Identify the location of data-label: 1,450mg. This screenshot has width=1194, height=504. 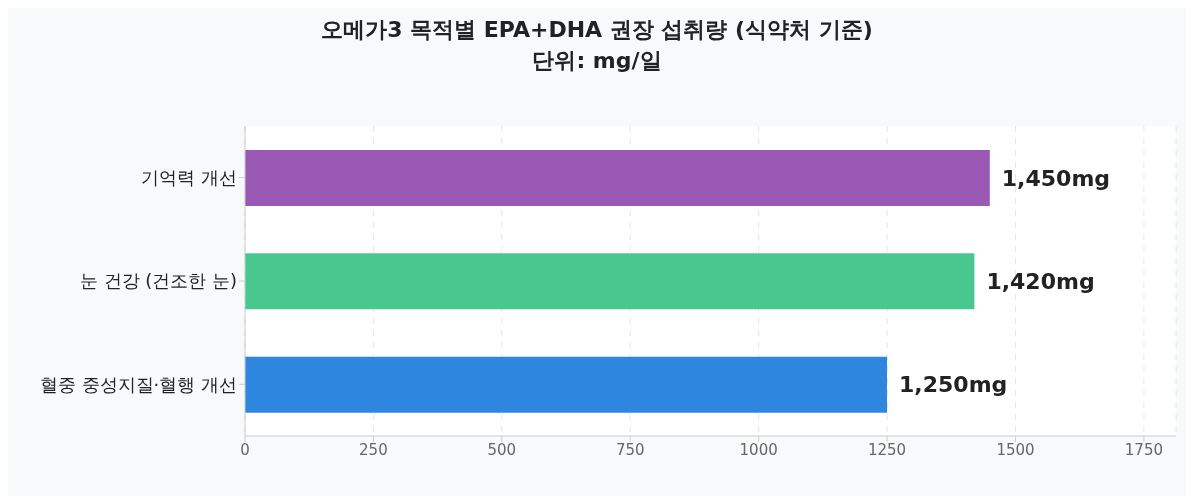
(1056, 178).